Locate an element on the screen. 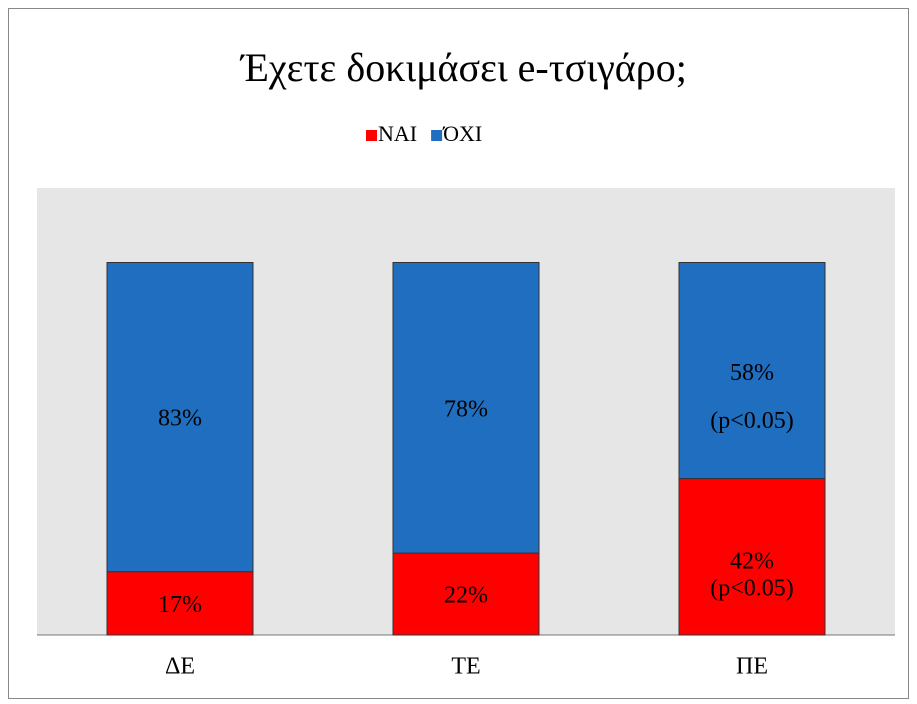 The width and height of the screenshot is (917, 704). value-label: 58% is located at coordinates (752, 373).